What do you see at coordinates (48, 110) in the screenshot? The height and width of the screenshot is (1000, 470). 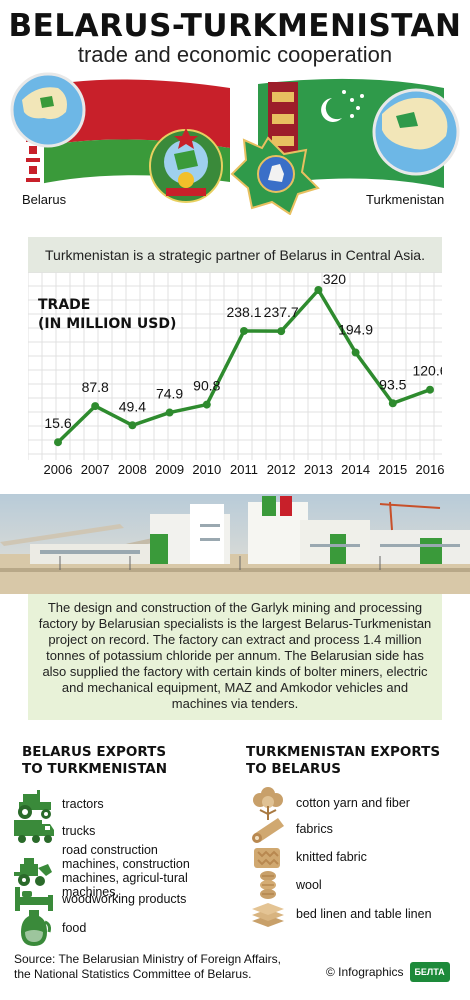 I see `globe-left-icon` at bounding box center [48, 110].